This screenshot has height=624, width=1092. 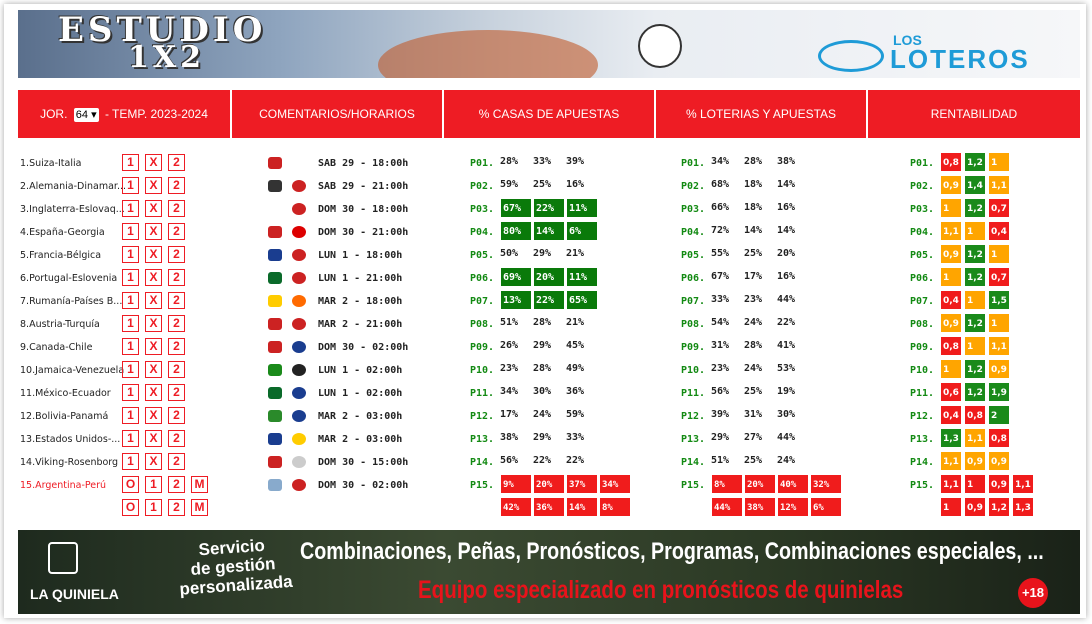 What do you see at coordinates (162, 30) in the screenshot?
I see `banner-title: ESTUDIO` at bounding box center [162, 30].